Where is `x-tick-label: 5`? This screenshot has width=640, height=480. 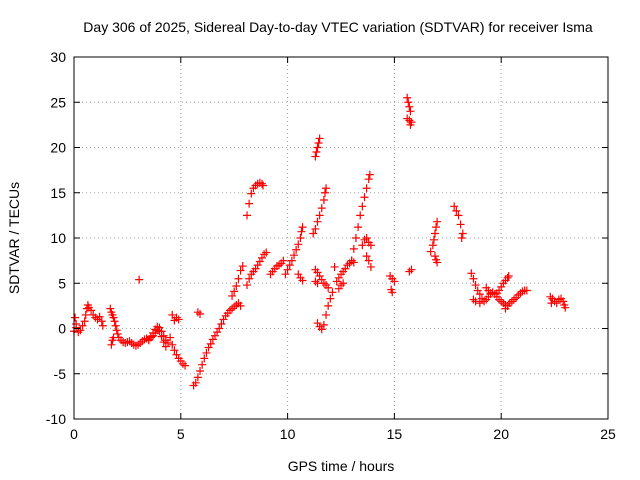 x-tick-label: 5 is located at coordinates (181, 434).